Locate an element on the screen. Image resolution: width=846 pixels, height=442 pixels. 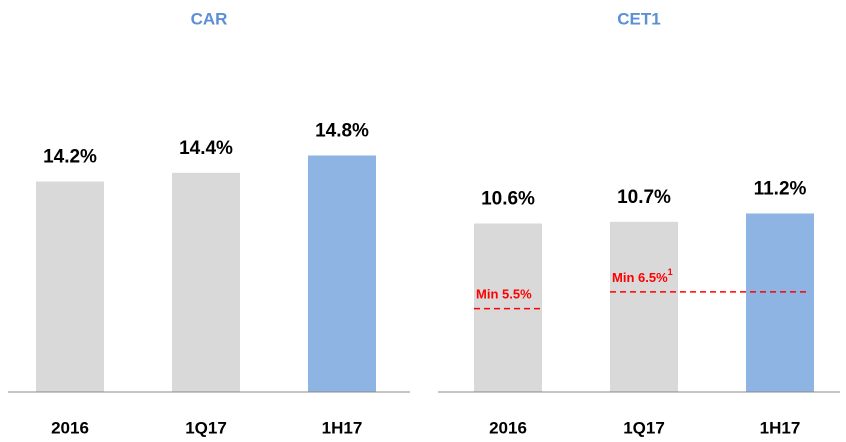
value-label: 14.8% is located at coordinates (342, 130).